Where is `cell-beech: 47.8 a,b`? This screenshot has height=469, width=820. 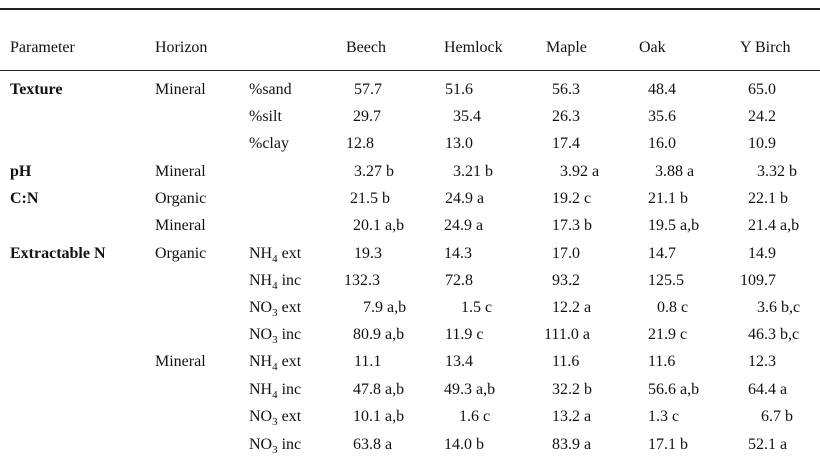 cell-beech: 47.8 a,b is located at coordinates (379, 389).